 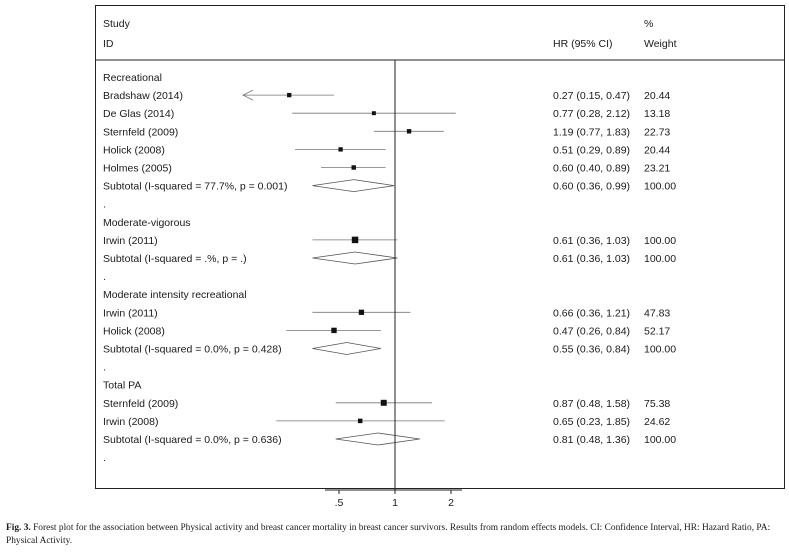 I want to click on weight-value: 13.18, so click(x=657, y=114).